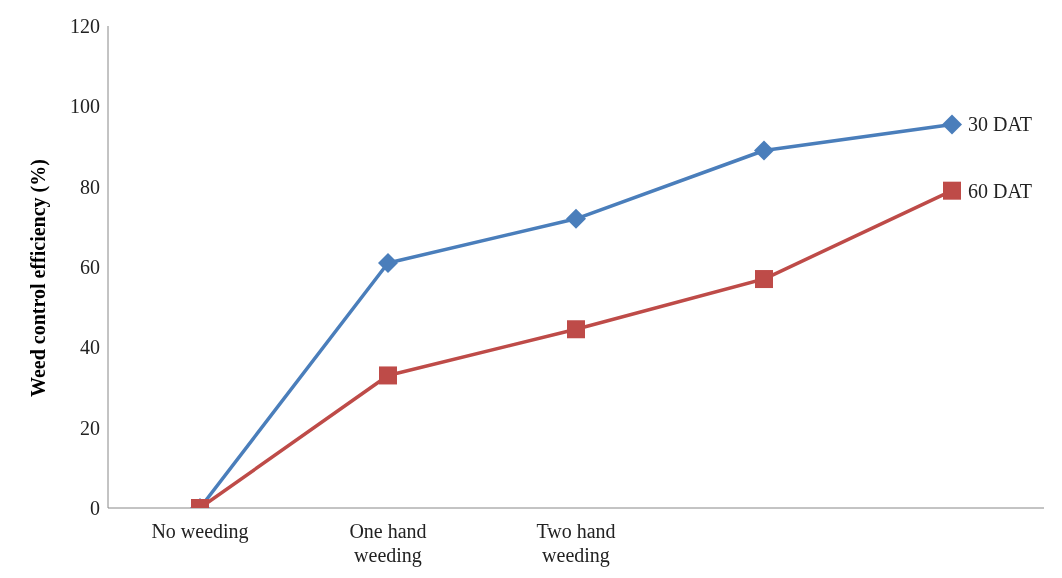  Describe the element at coordinates (85, 106) in the screenshot. I see `y-tick-label: 100` at that location.